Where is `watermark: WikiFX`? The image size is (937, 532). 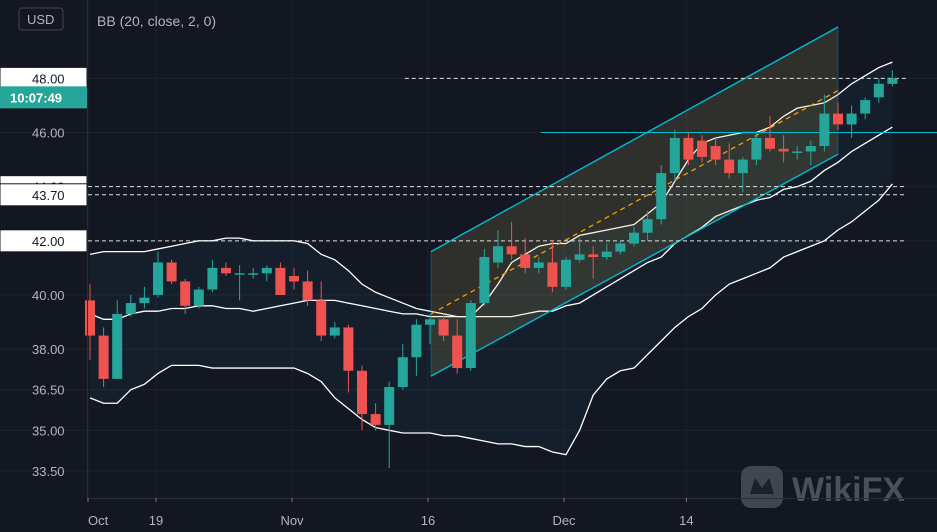 watermark: WikiFX is located at coordinates (823, 487).